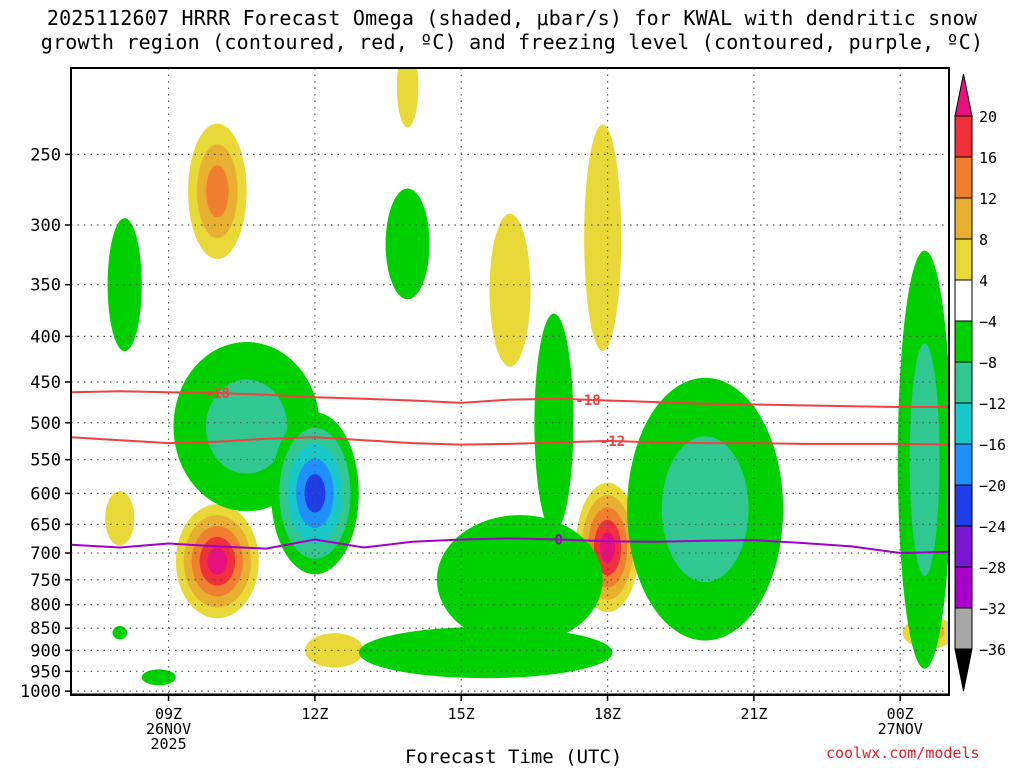  What do you see at coordinates (168, 714) in the screenshot?
I see `x-tick-label: 09Z` at bounding box center [168, 714].